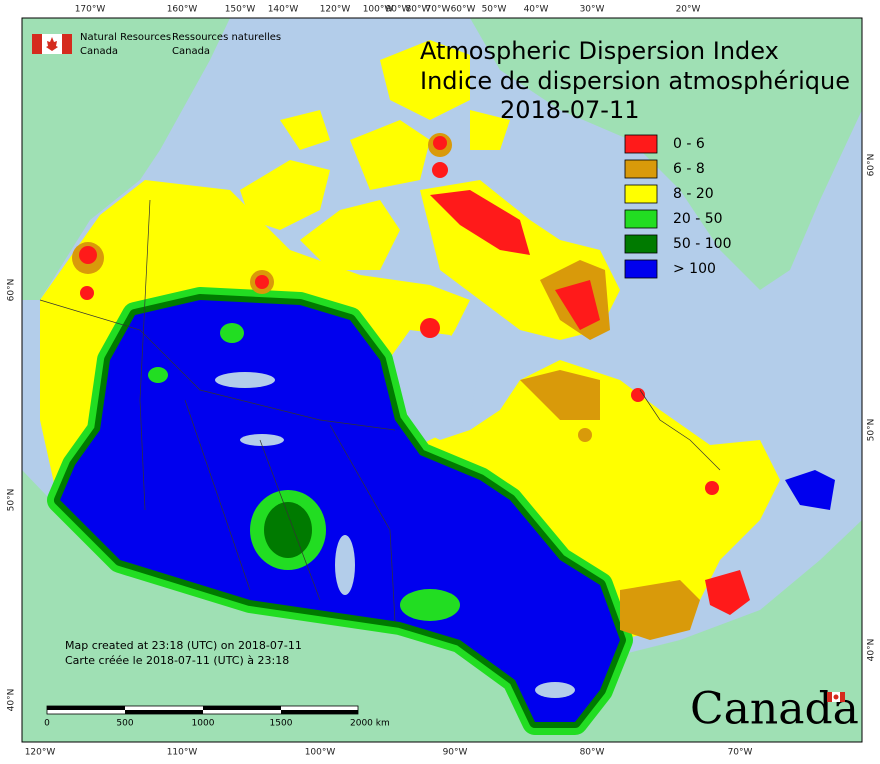 The image size is (880, 764). What do you see at coordinates (689, 169) in the screenshot?
I see `legend-label: 6 - 8` at bounding box center [689, 169].